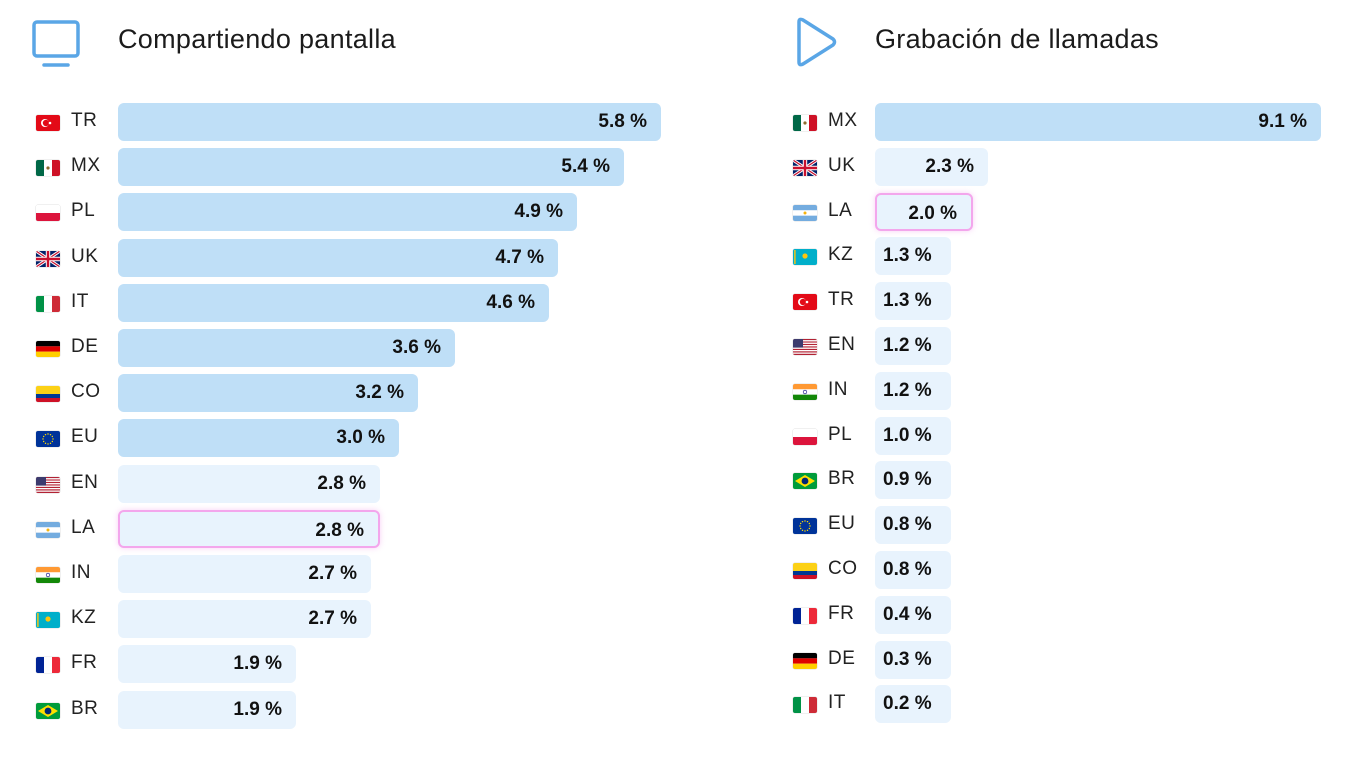 This screenshot has height=768, width=1360. What do you see at coordinates (341, 483) in the screenshot?
I see `value-label: 2.8 %` at bounding box center [341, 483].